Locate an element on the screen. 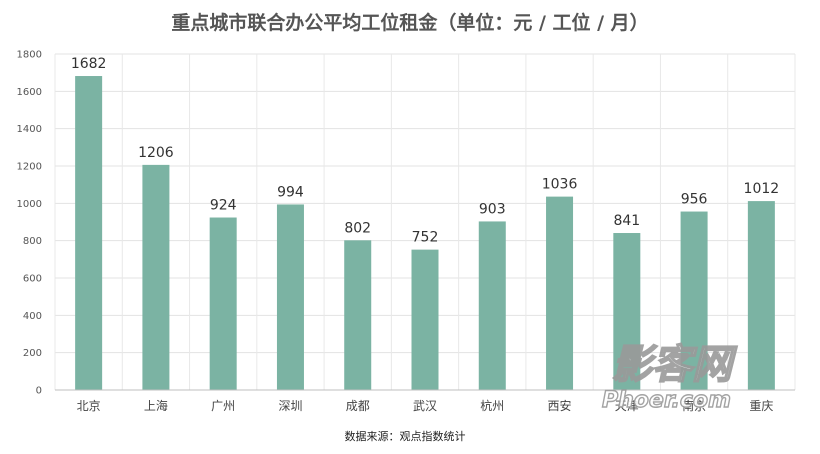  data-label: 1012 is located at coordinates (762, 189).